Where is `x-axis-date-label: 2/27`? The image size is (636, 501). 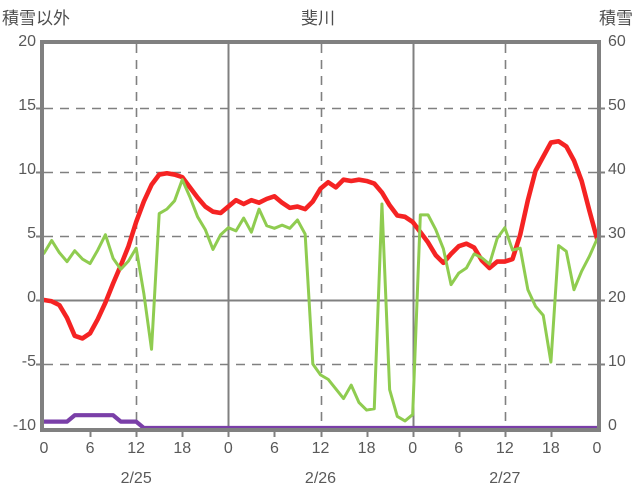
x-axis-date-label: 2/27 is located at coordinates (505, 478).